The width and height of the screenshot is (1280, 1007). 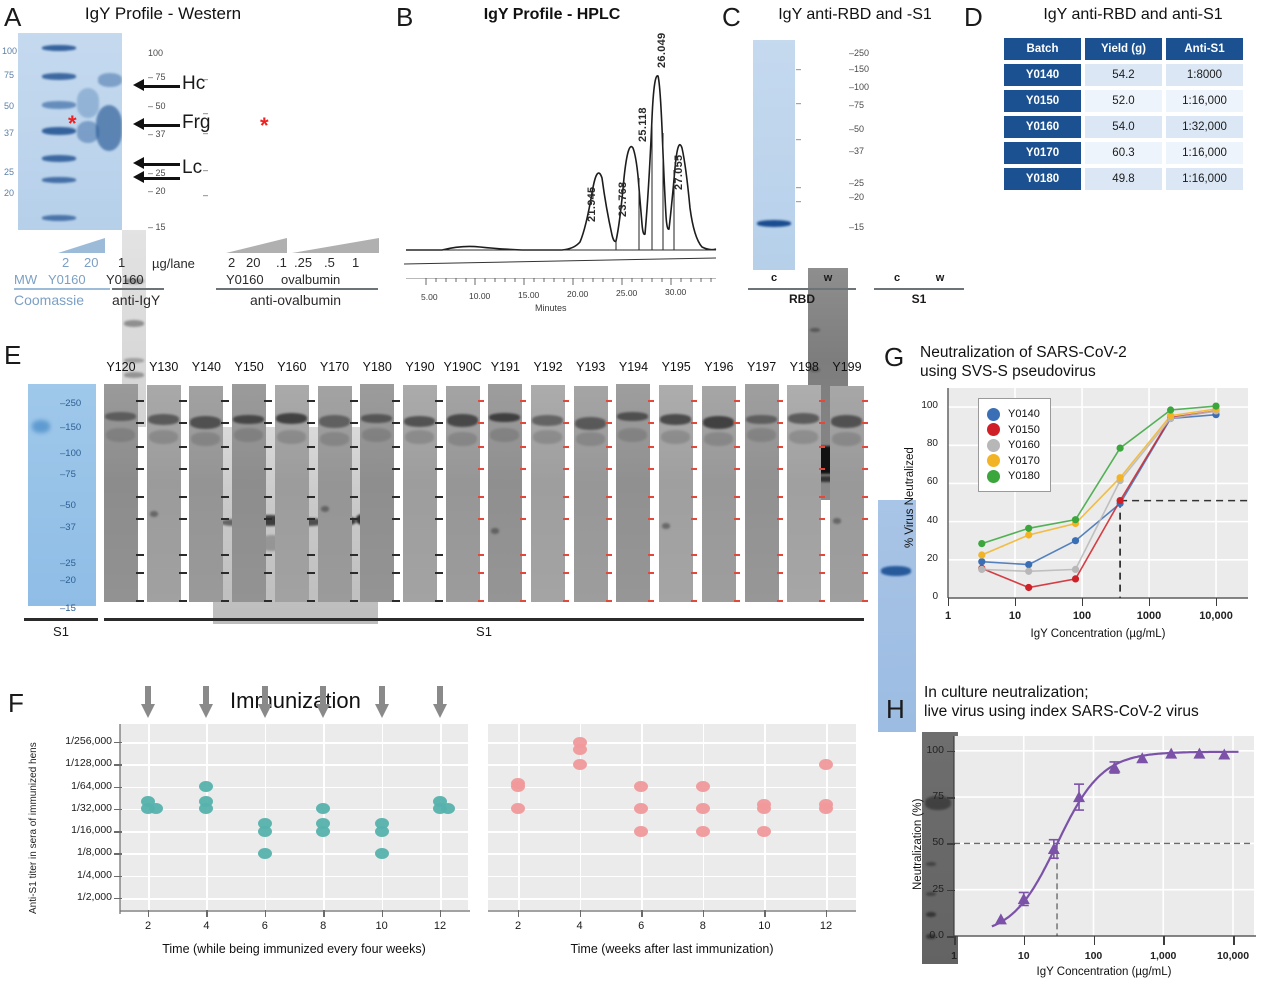 I want to click on lc-label: Lc, so click(x=192, y=167).